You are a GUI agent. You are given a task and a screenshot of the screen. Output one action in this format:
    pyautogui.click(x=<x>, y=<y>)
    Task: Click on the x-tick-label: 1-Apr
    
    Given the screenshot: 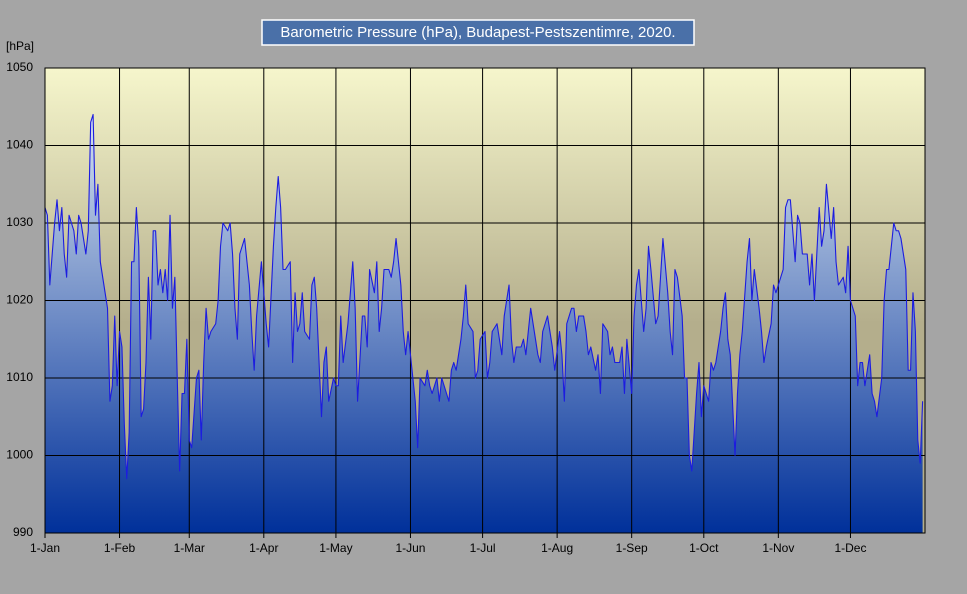 What is the action you would take?
    pyautogui.click(x=263, y=548)
    